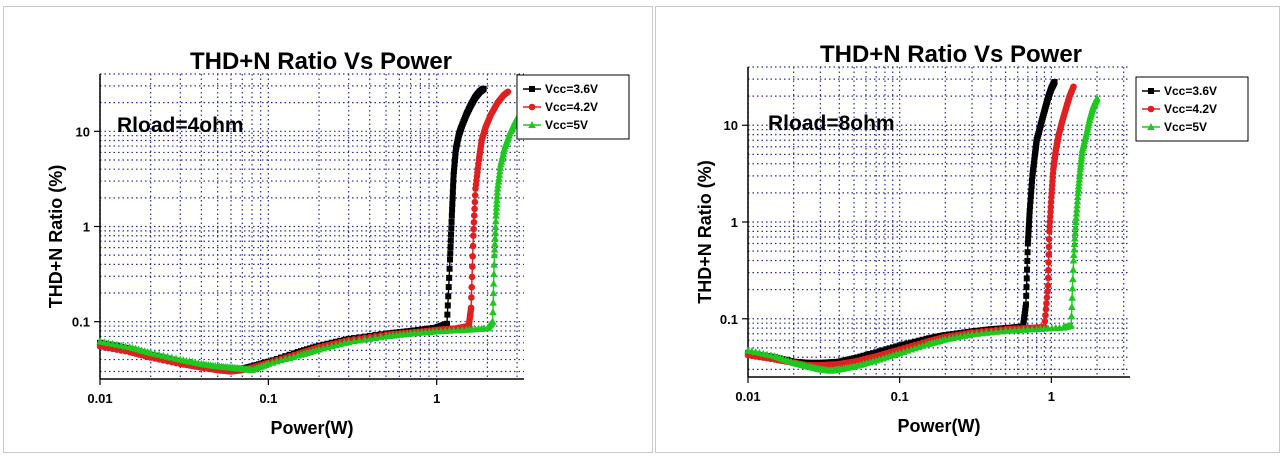  Describe the element at coordinates (180, 125) in the screenshot. I see `load-annotation: Rload=4ohm` at that location.